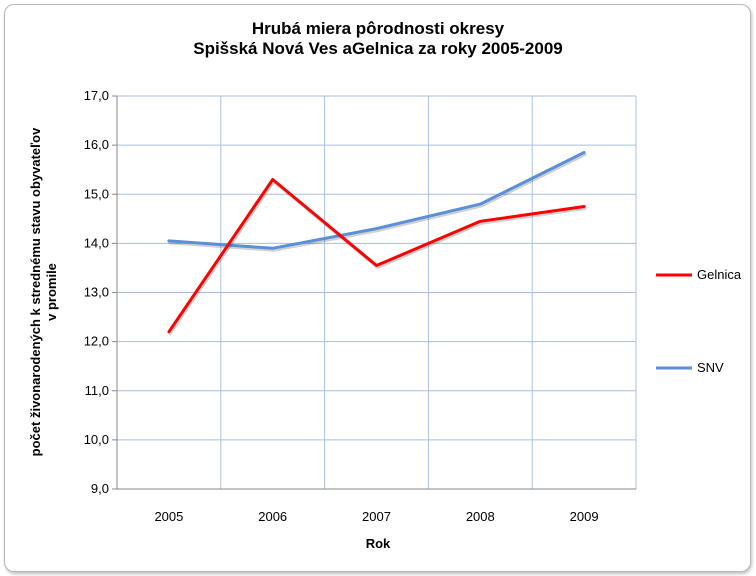  What do you see at coordinates (96, 242) in the screenshot?
I see `y-tick-label: 14,0` at bounding box center [96, 242].